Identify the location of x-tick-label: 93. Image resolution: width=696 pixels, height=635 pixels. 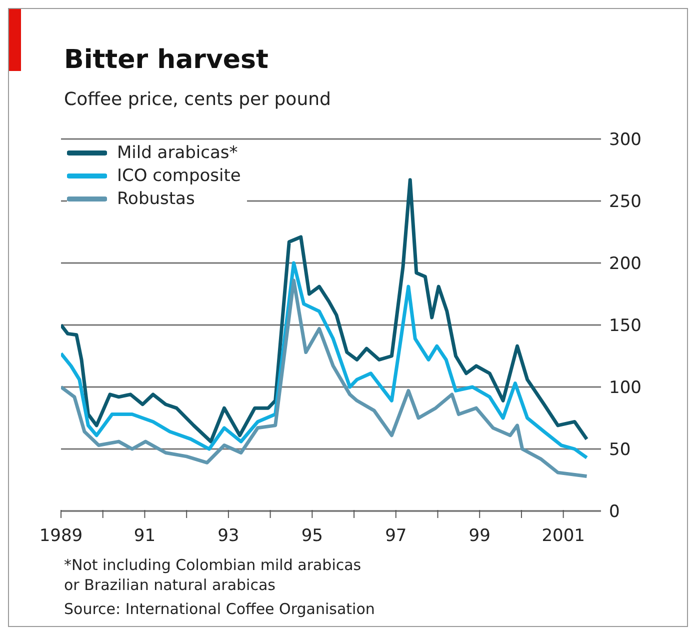
(229, 536).